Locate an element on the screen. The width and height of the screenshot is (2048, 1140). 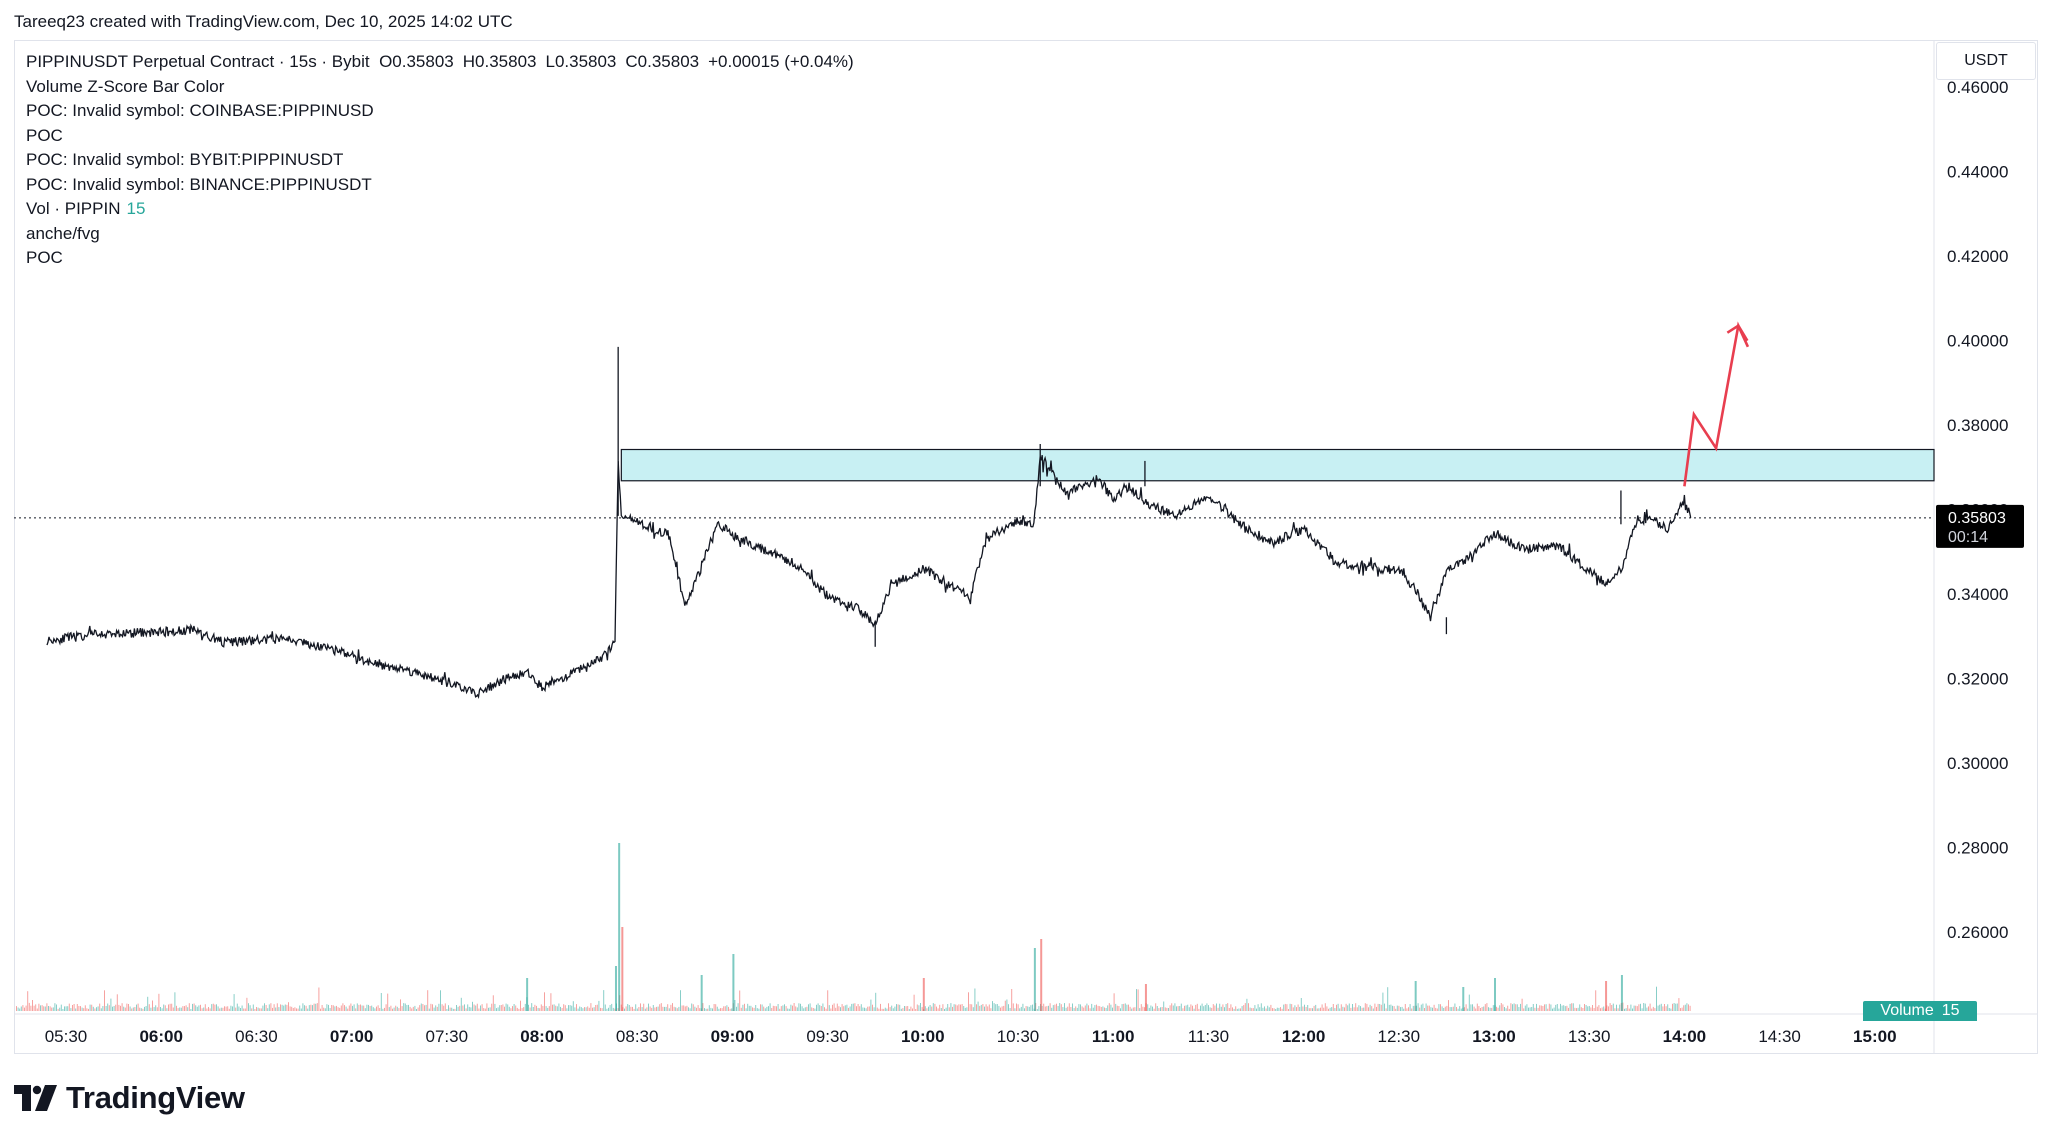
indicator-fvg: anche/fvg is located at coordinates (63, 233).